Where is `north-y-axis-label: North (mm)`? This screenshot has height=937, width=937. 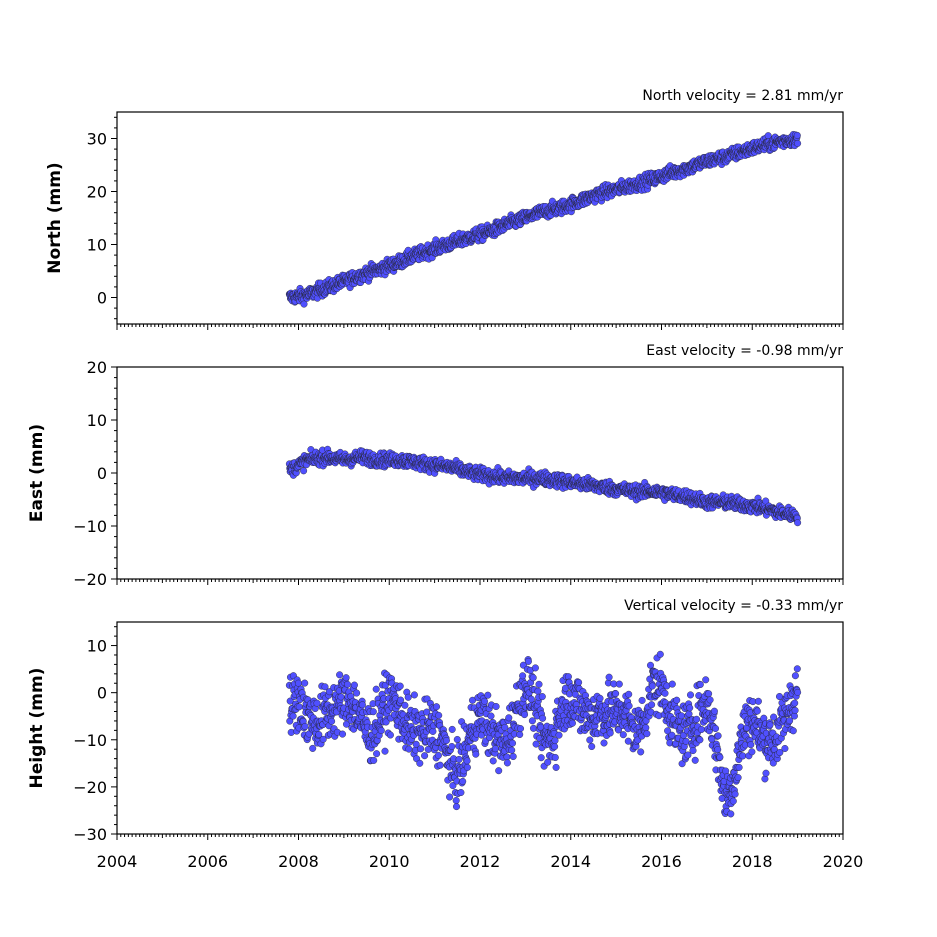
north-y-axis-label: North (mm) is located at coordinates (55, 217).